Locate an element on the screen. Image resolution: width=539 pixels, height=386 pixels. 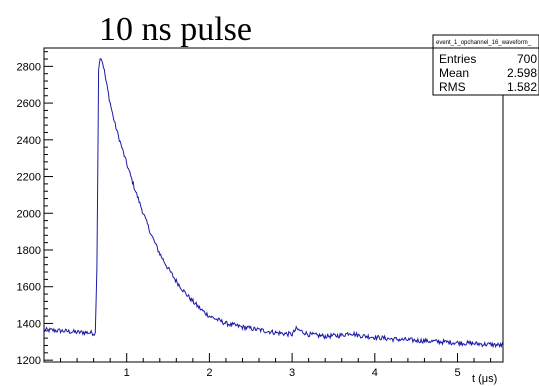
stats-rms-label: RMS is located at coordinates (452, 87).